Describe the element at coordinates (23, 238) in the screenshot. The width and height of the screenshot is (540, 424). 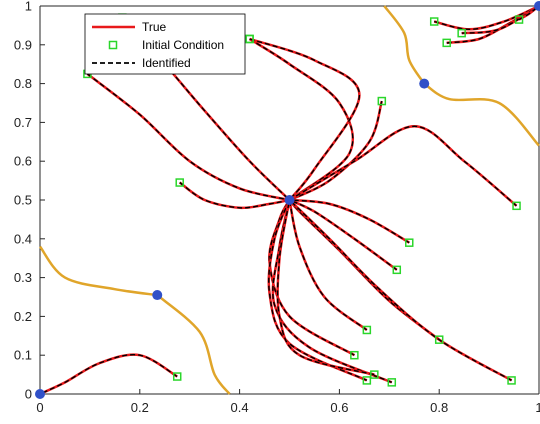
I see `y-tick-label: 0.4` at that location.